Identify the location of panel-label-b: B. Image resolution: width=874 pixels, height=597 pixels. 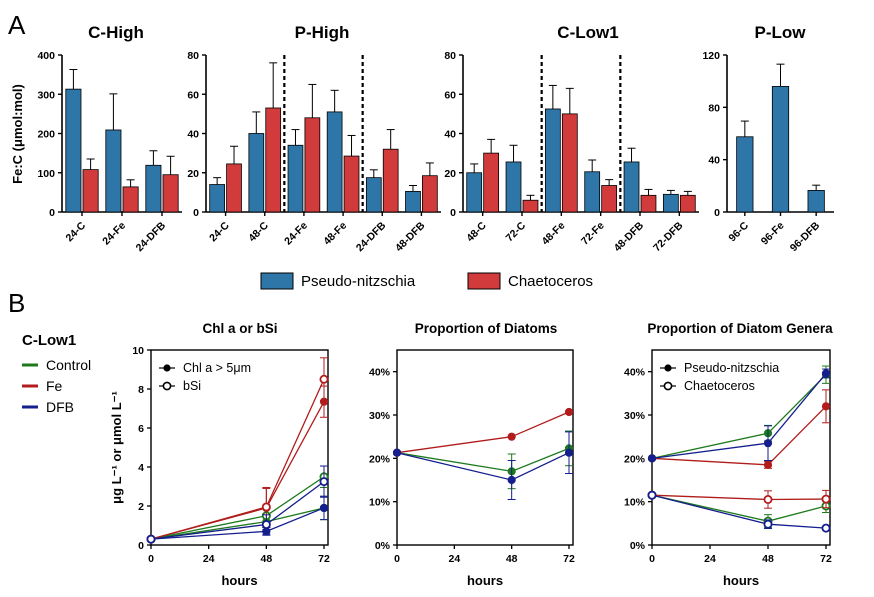
(16, 303).